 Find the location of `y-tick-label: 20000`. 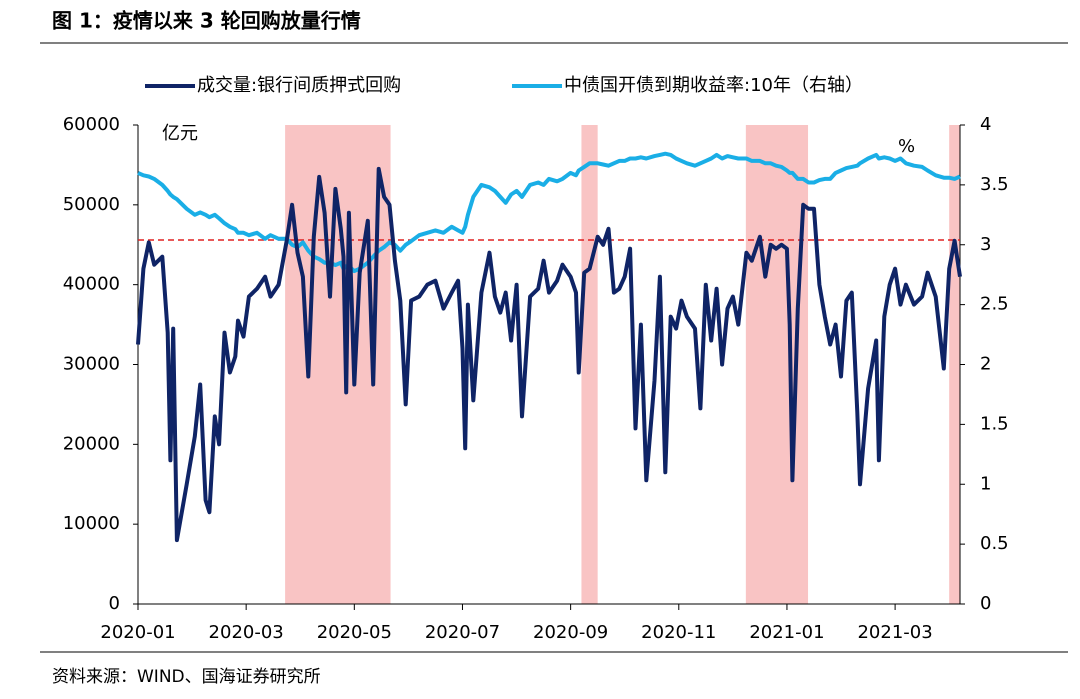

y-tick-label: 20000 is located at coordinates (91, 443).